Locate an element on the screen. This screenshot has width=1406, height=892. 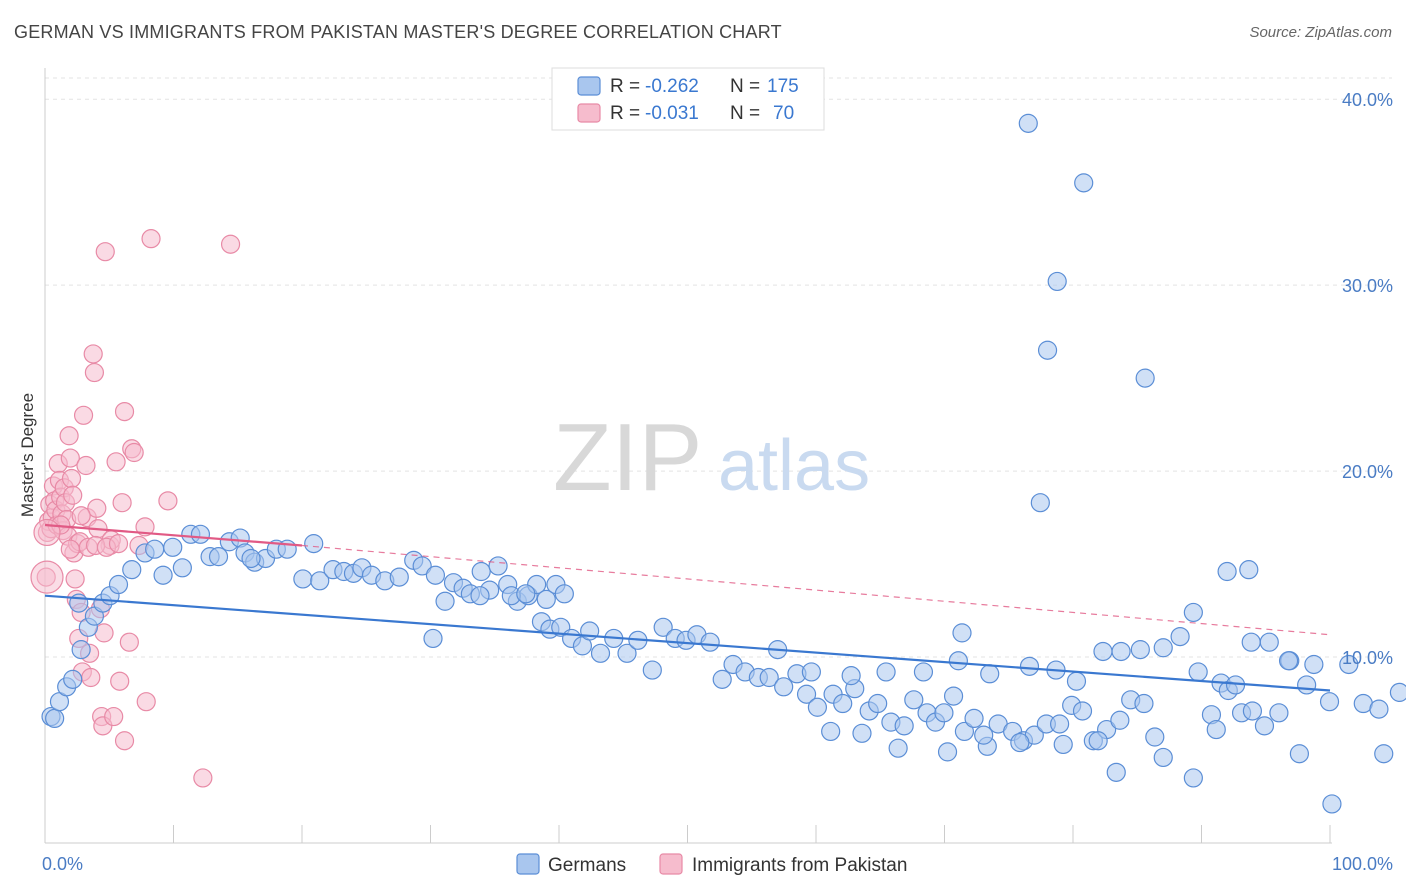
legend-swatch-pakistan is located at coordinates (671, 864).